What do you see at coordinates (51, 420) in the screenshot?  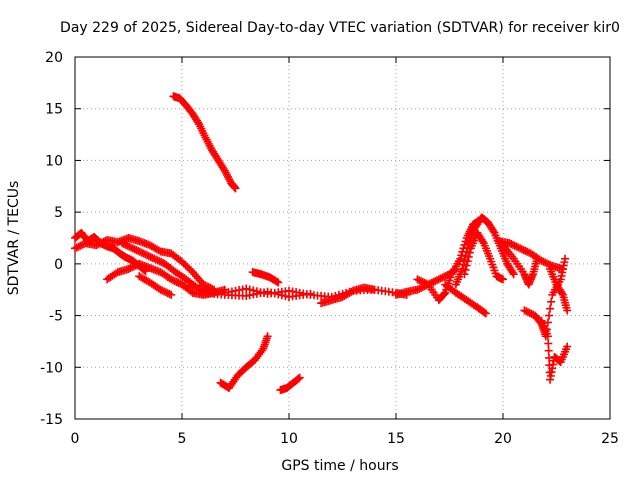 I see `y-tick-label: -15` at bounding box center [51, 420].